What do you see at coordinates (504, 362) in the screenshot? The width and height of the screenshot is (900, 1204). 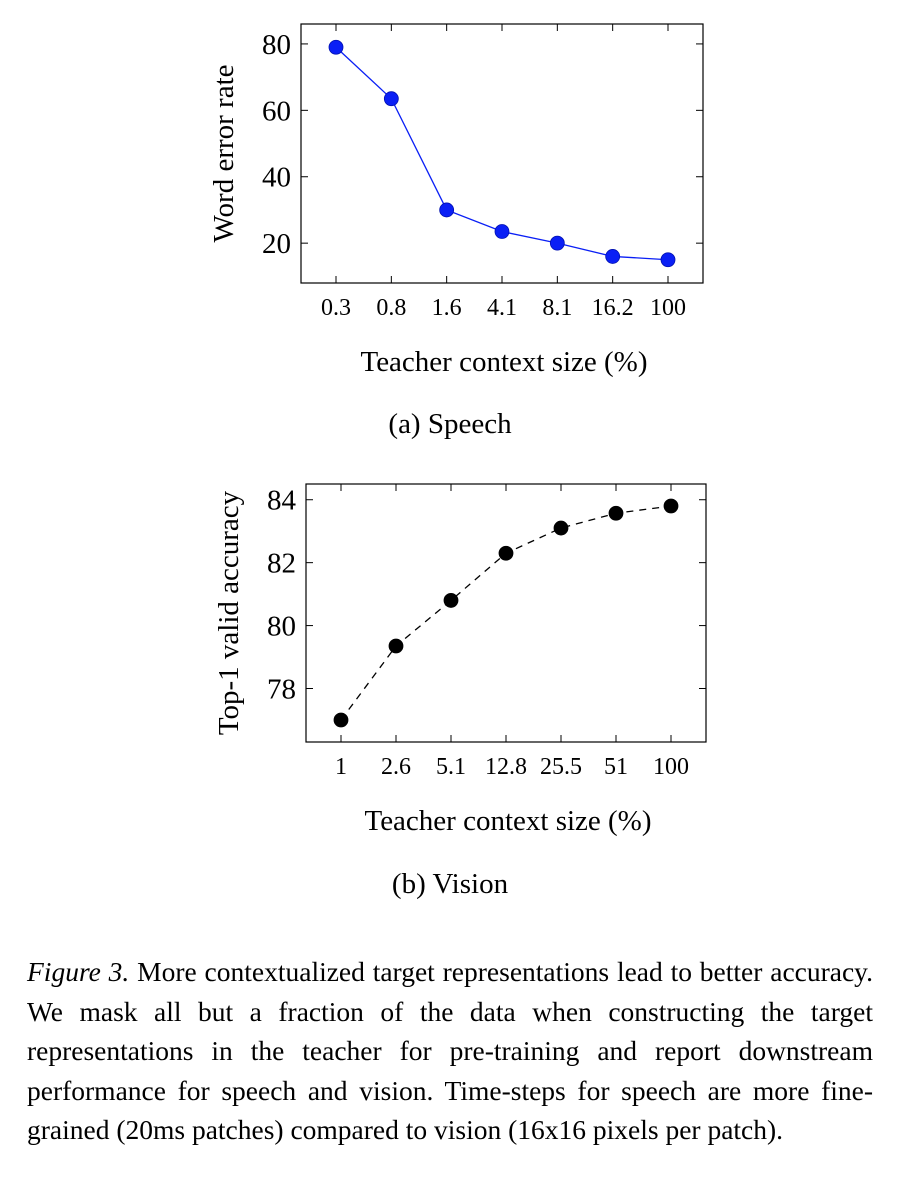 I see `speech-x-axis-label: Teacher context size (%)` at bounding box center [504, 362].